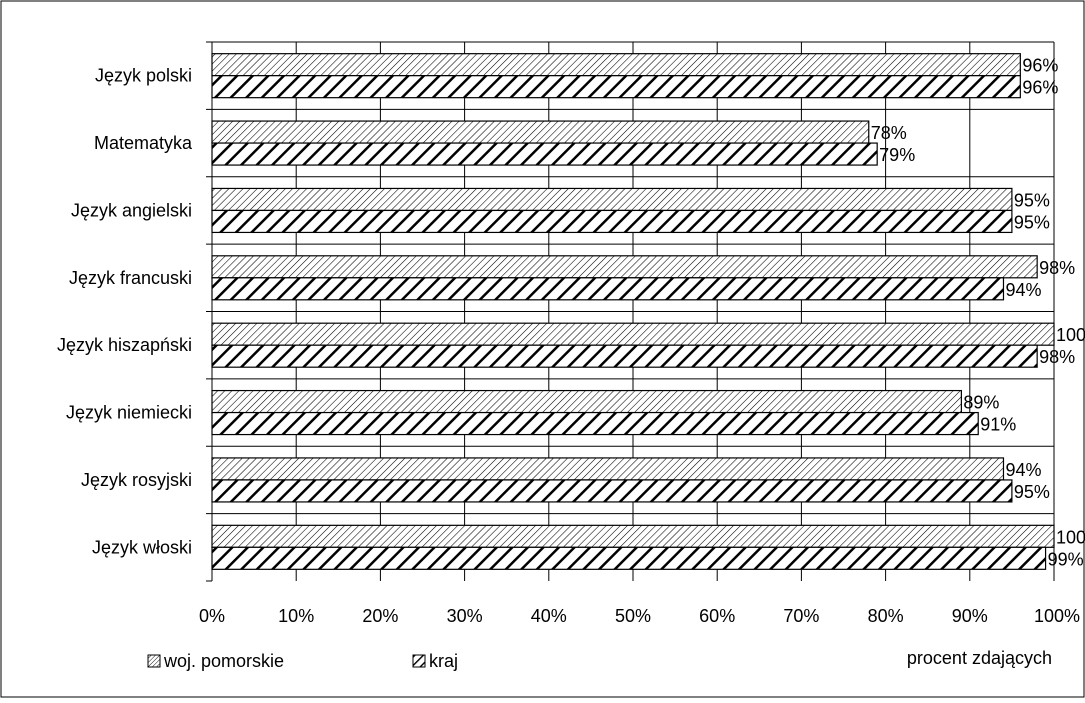 This screenshot has width=1085, height=703. I want to click on bar-jezyk-angielski-kraj, so click(612, 221).